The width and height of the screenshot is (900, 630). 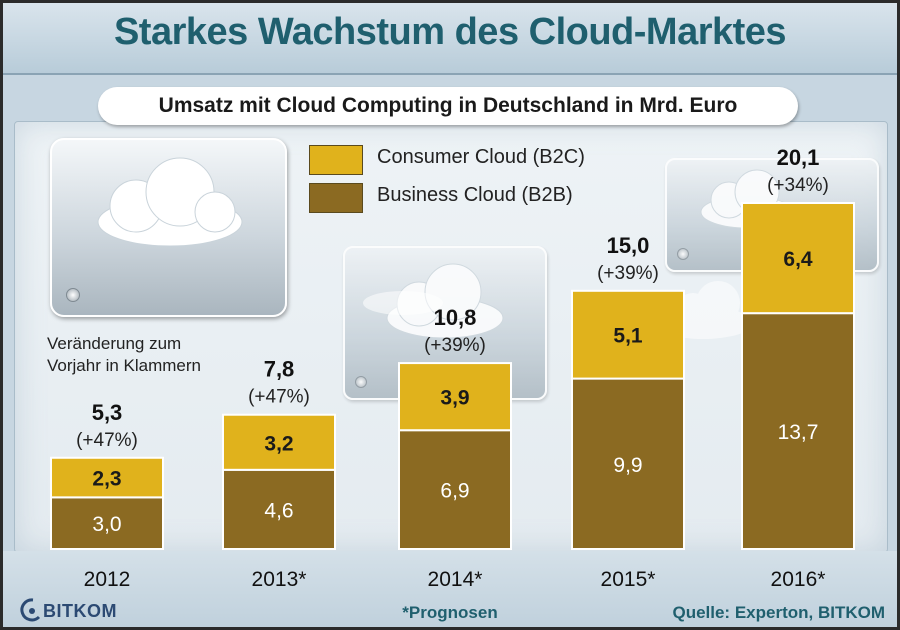 What do you see at coordinates (628, 579) in the screenshot?
I see `x-tick-label: 2015*` at bounding box center [628, 579].